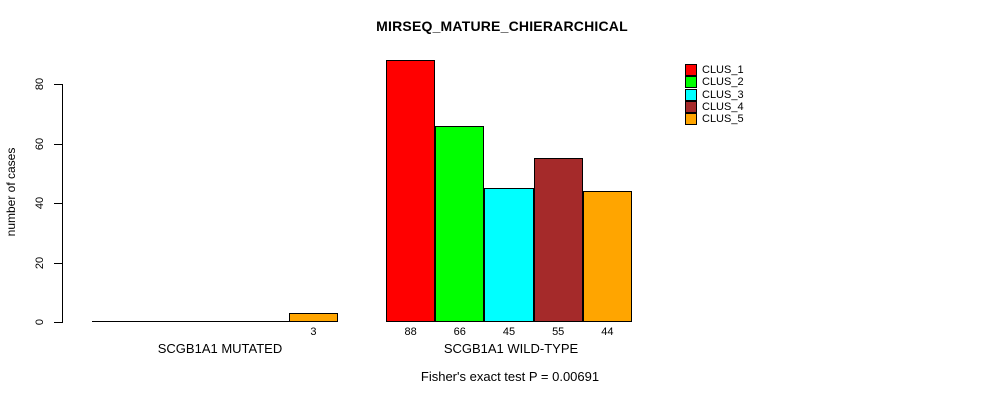  I want to click on bar-value-label: 55, so click(558, 332).